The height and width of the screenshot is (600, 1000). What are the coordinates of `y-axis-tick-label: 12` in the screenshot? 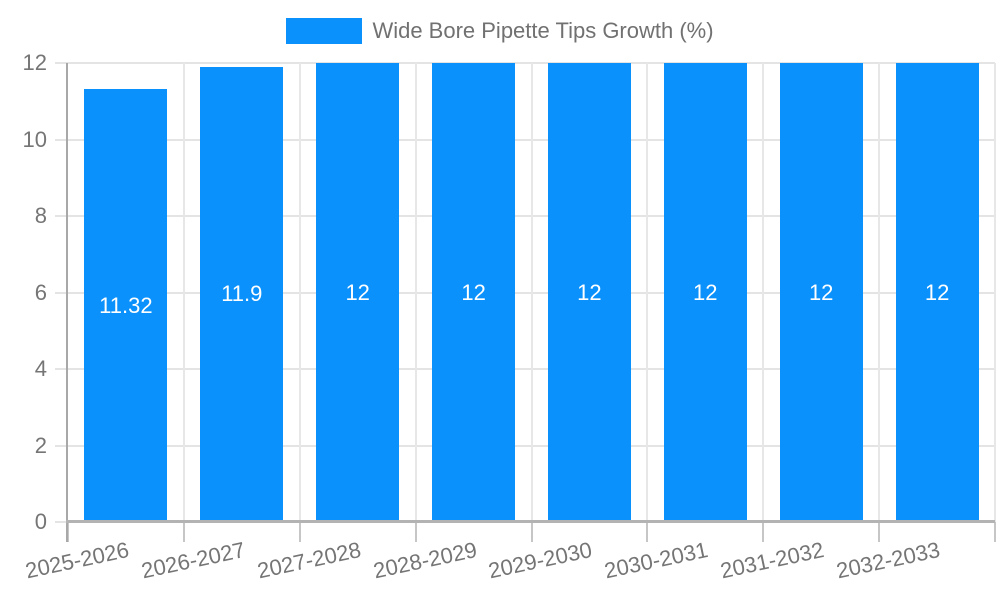 It's located at (34, 62).